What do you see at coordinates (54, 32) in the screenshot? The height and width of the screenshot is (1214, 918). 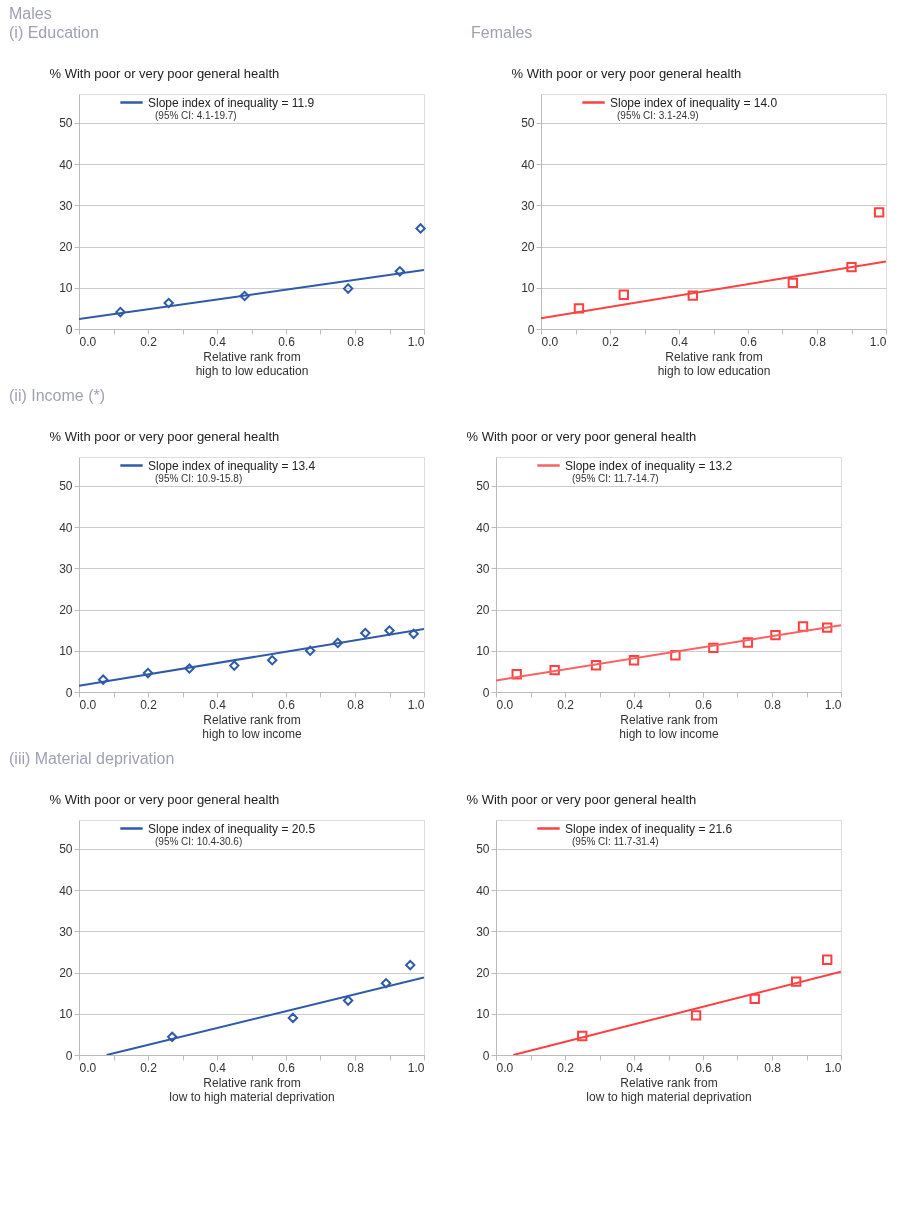 I see `chart-subtitle: (i) Education` at bounding box center [54, 32].